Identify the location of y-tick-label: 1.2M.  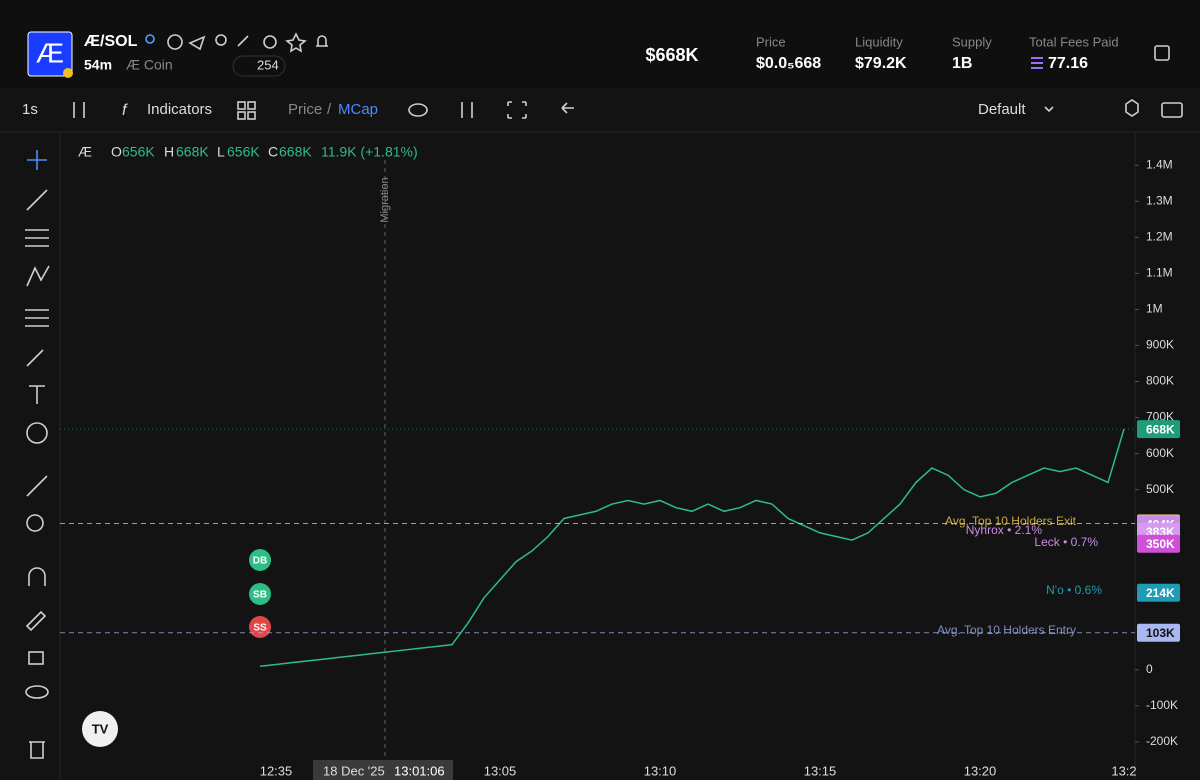
(1159, 236).